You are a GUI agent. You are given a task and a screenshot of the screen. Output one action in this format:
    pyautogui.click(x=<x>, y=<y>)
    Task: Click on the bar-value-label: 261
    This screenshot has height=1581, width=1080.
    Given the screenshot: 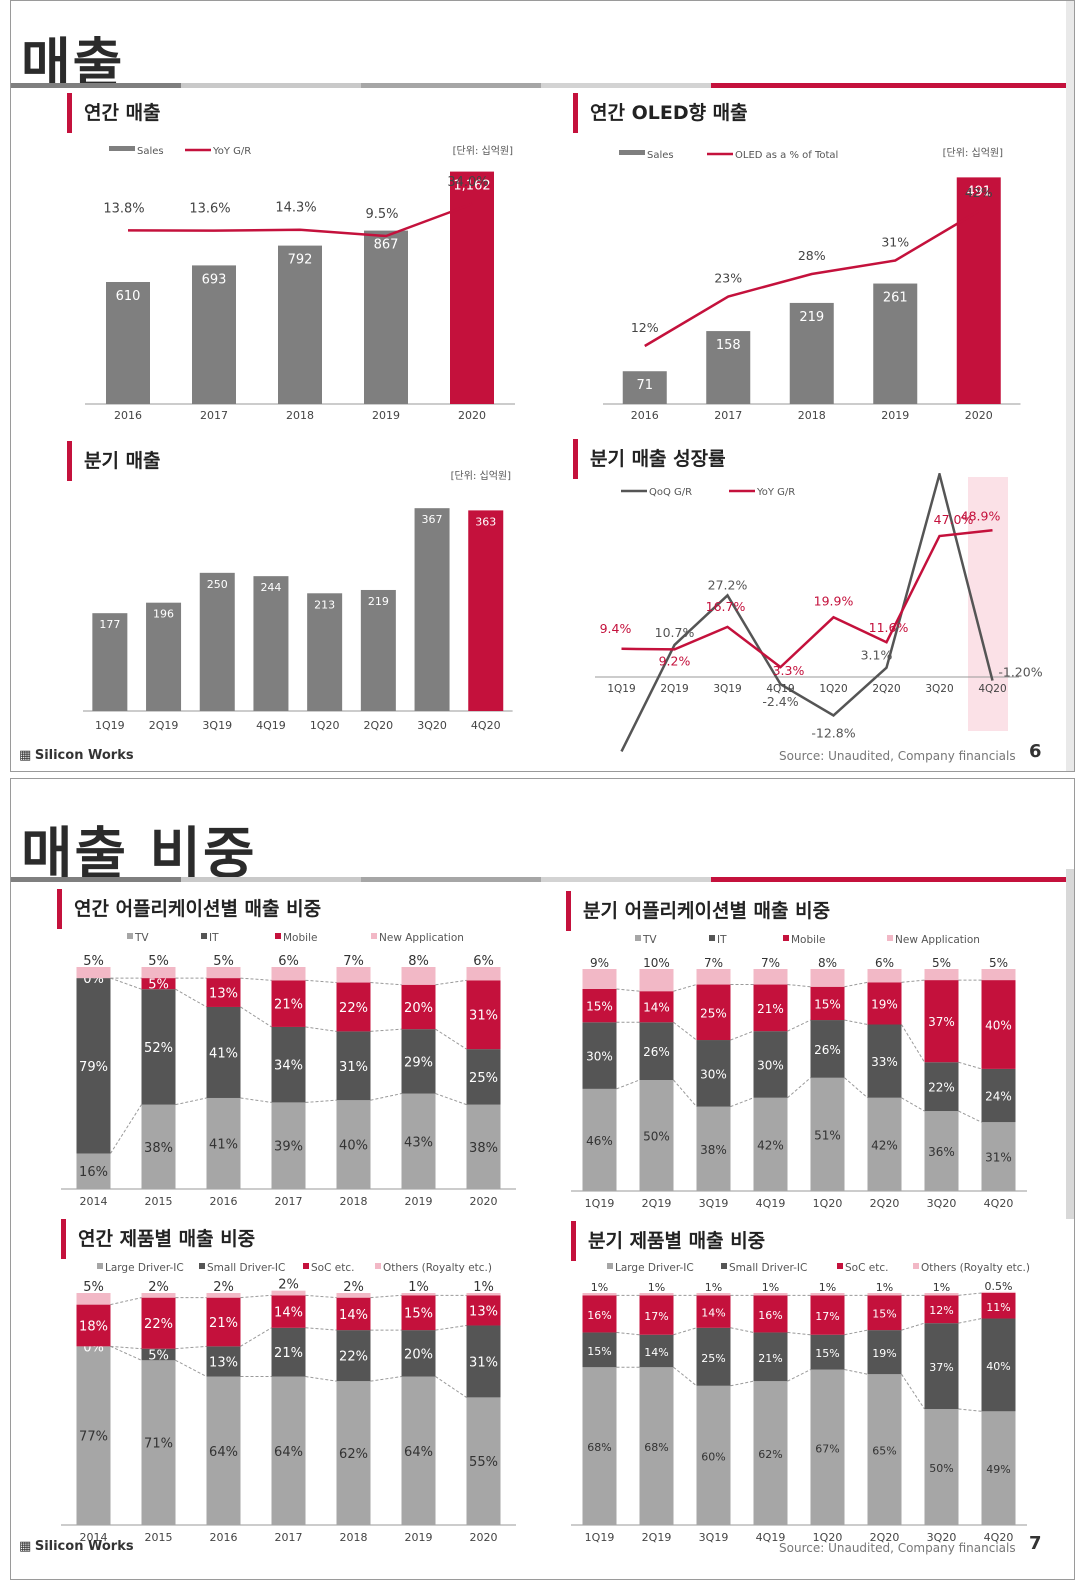 What is the action you would take?
    pyautogui.click(x=895, y=298)
    